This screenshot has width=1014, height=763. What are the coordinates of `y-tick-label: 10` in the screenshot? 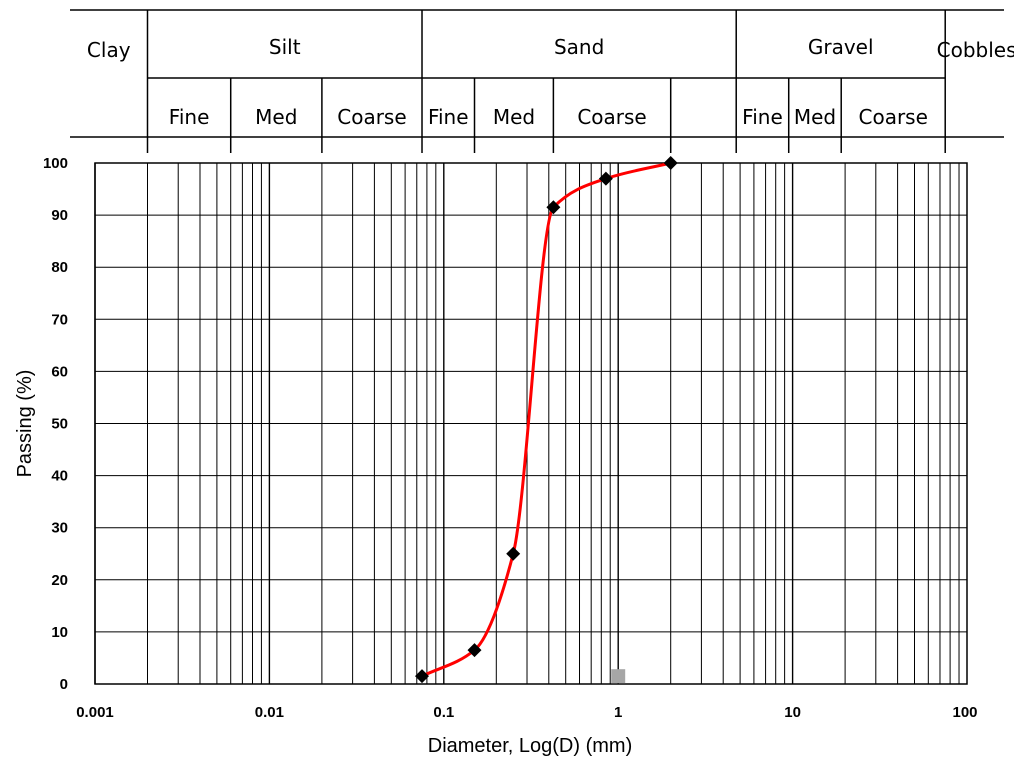 It's located at (59, 632).